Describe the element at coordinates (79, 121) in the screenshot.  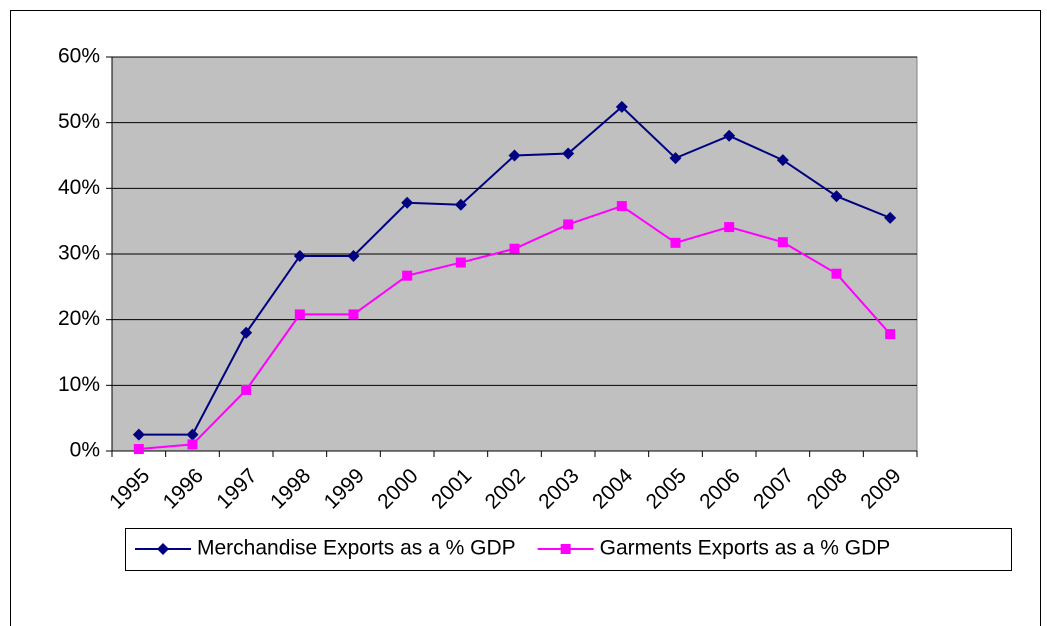
I see `y-tick-label: 50%` at that location.